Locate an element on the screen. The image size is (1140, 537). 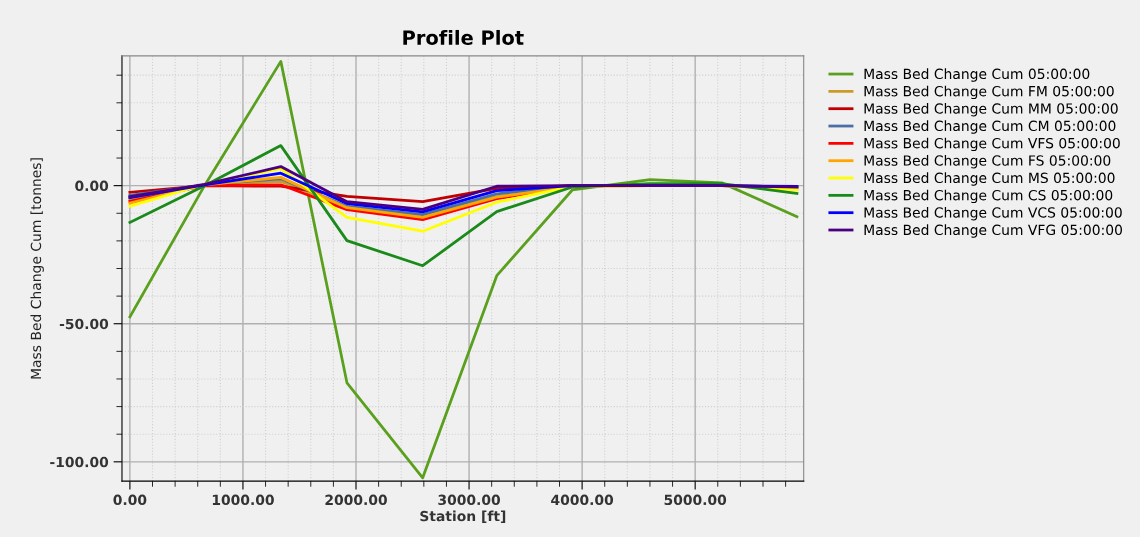
legend-label: Mass Bed Change Cum MS 05:00:00 is located at coordinates (989, 179).